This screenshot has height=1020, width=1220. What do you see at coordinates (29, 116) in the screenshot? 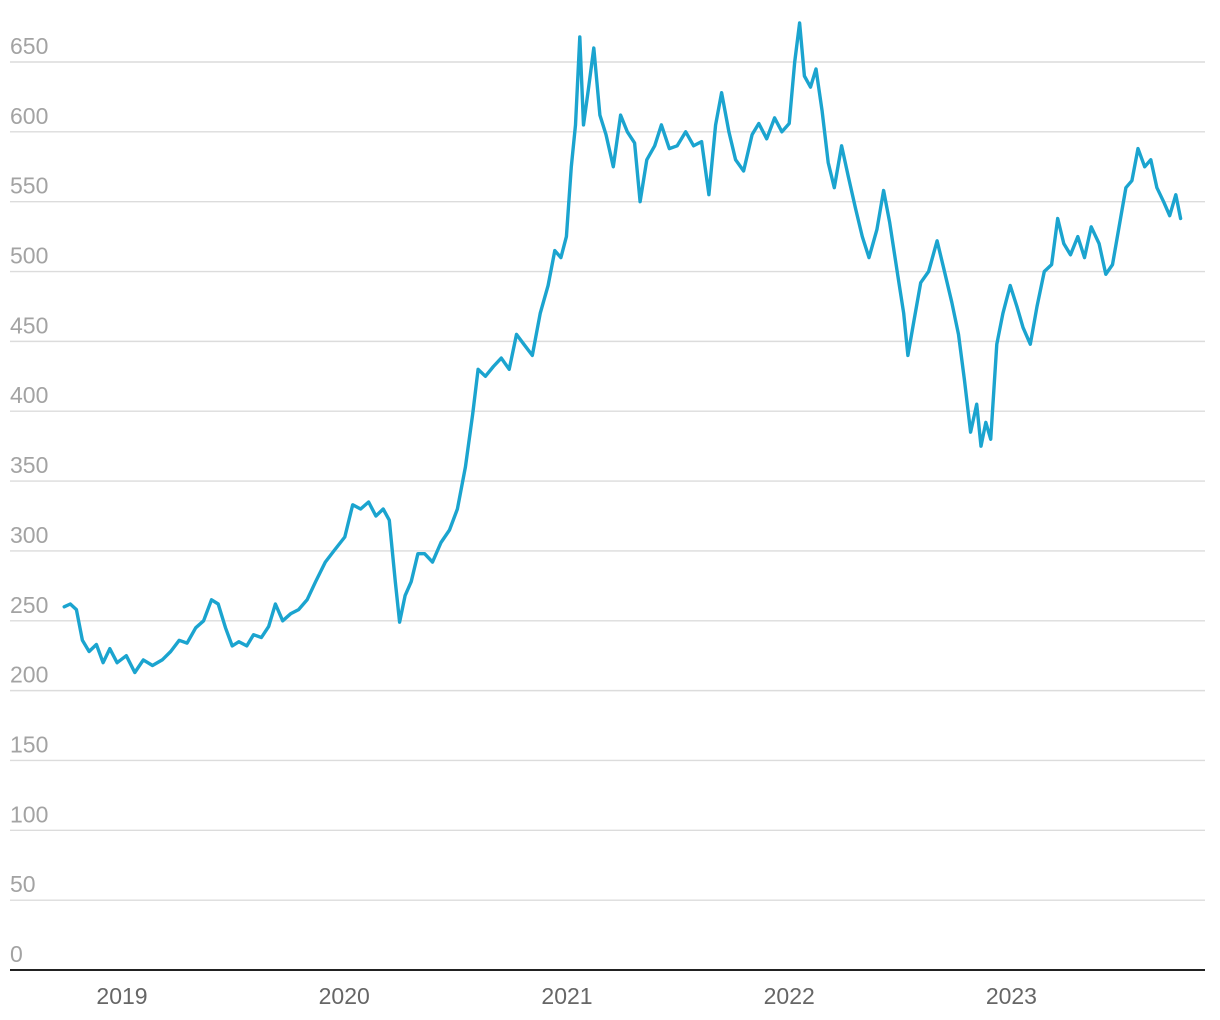
I see `y-tick-label: 600` at bounding box center [29, 116].